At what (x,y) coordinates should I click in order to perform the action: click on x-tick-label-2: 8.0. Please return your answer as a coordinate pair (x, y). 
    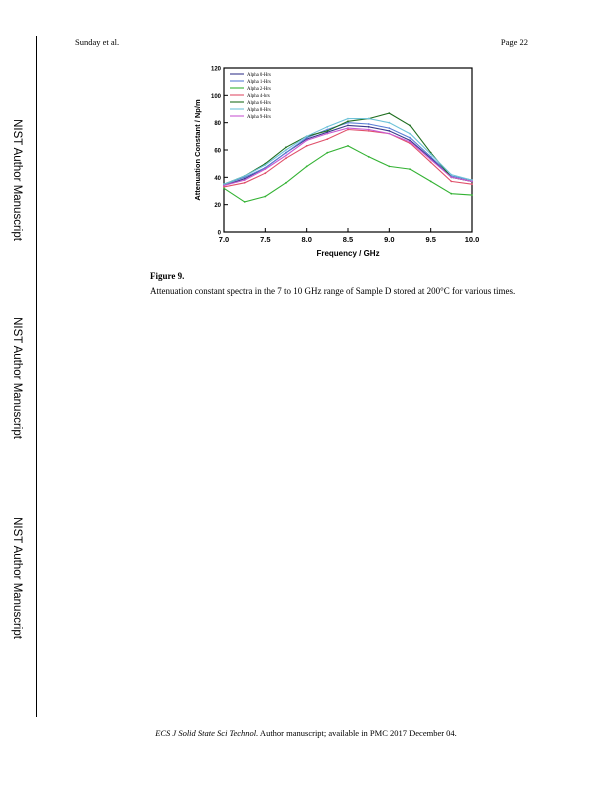
    Looking at the image, I should click on (306, 239).